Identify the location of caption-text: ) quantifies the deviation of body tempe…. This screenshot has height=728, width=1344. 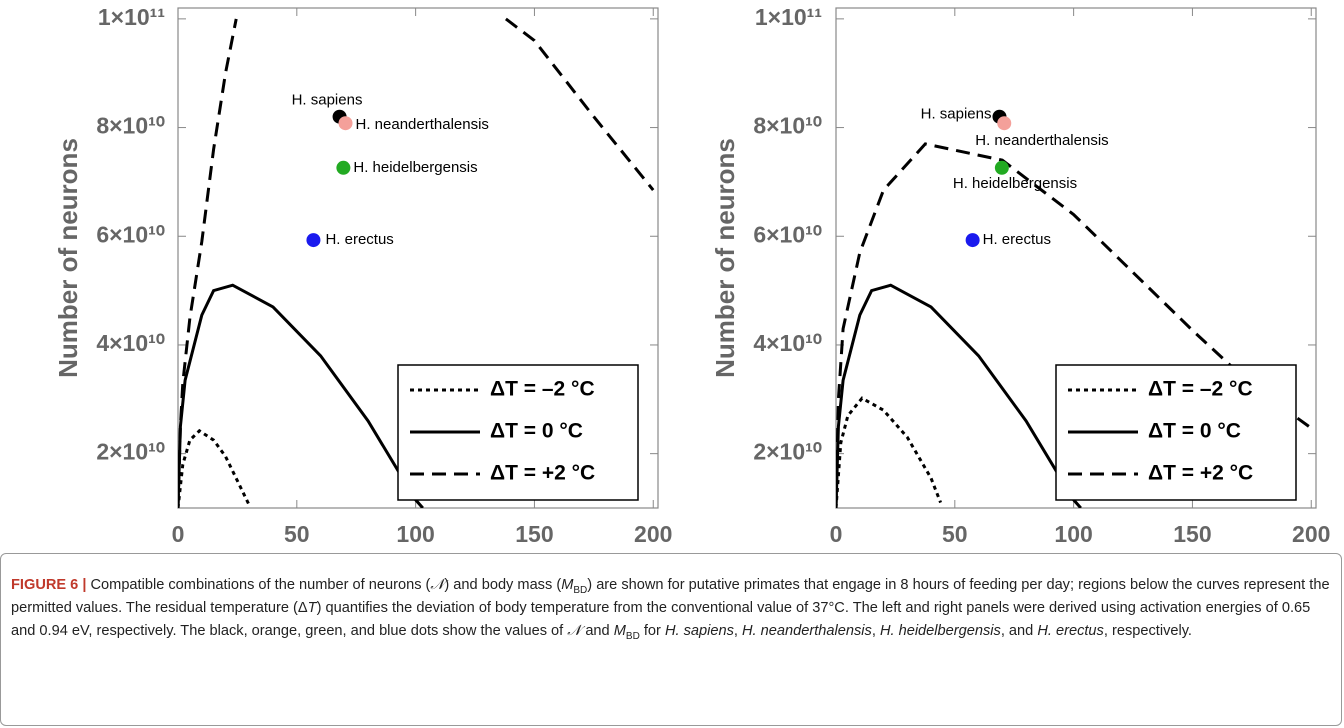
(661, 619).